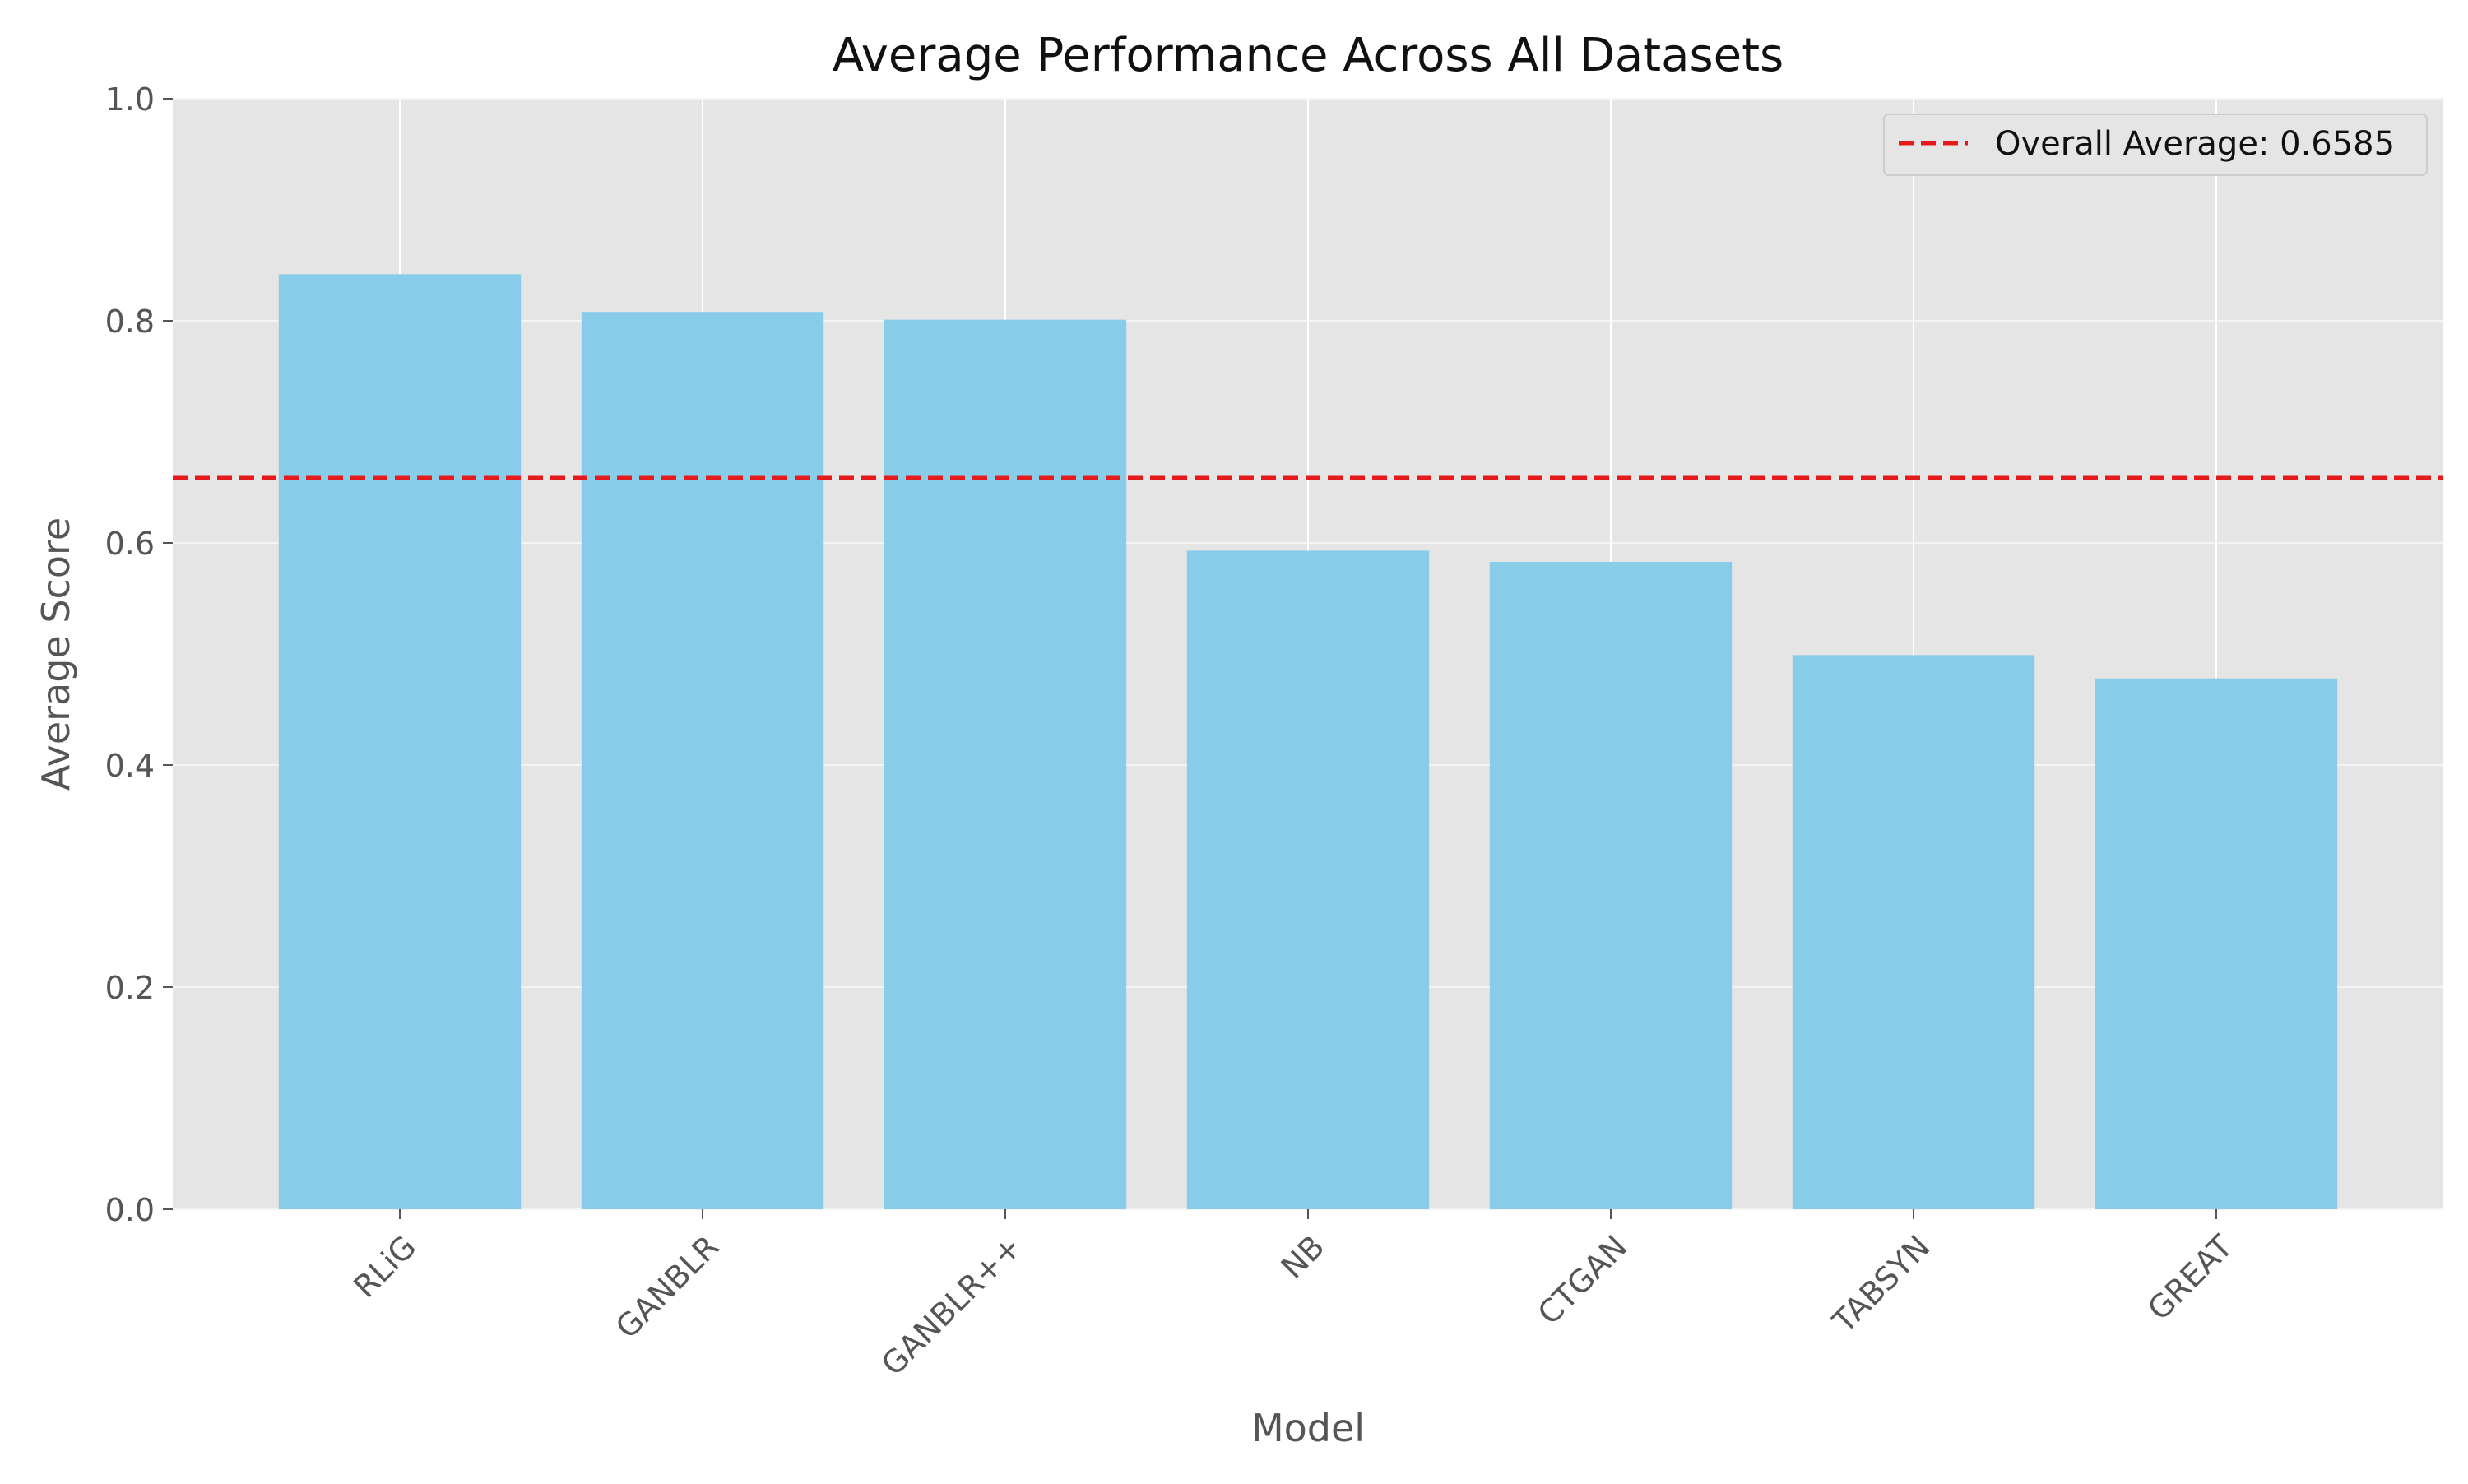  I want to click on legend-box, so click(2155, 145).